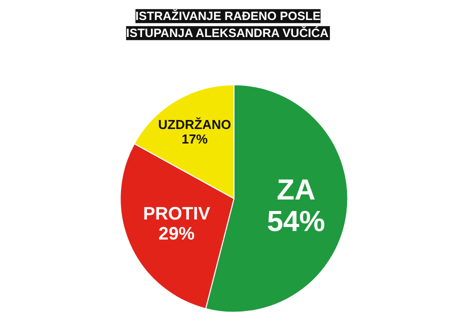  Describe the element at coordinates (176, 233) in the screenshot. I see `data-label: 29%` at that location.